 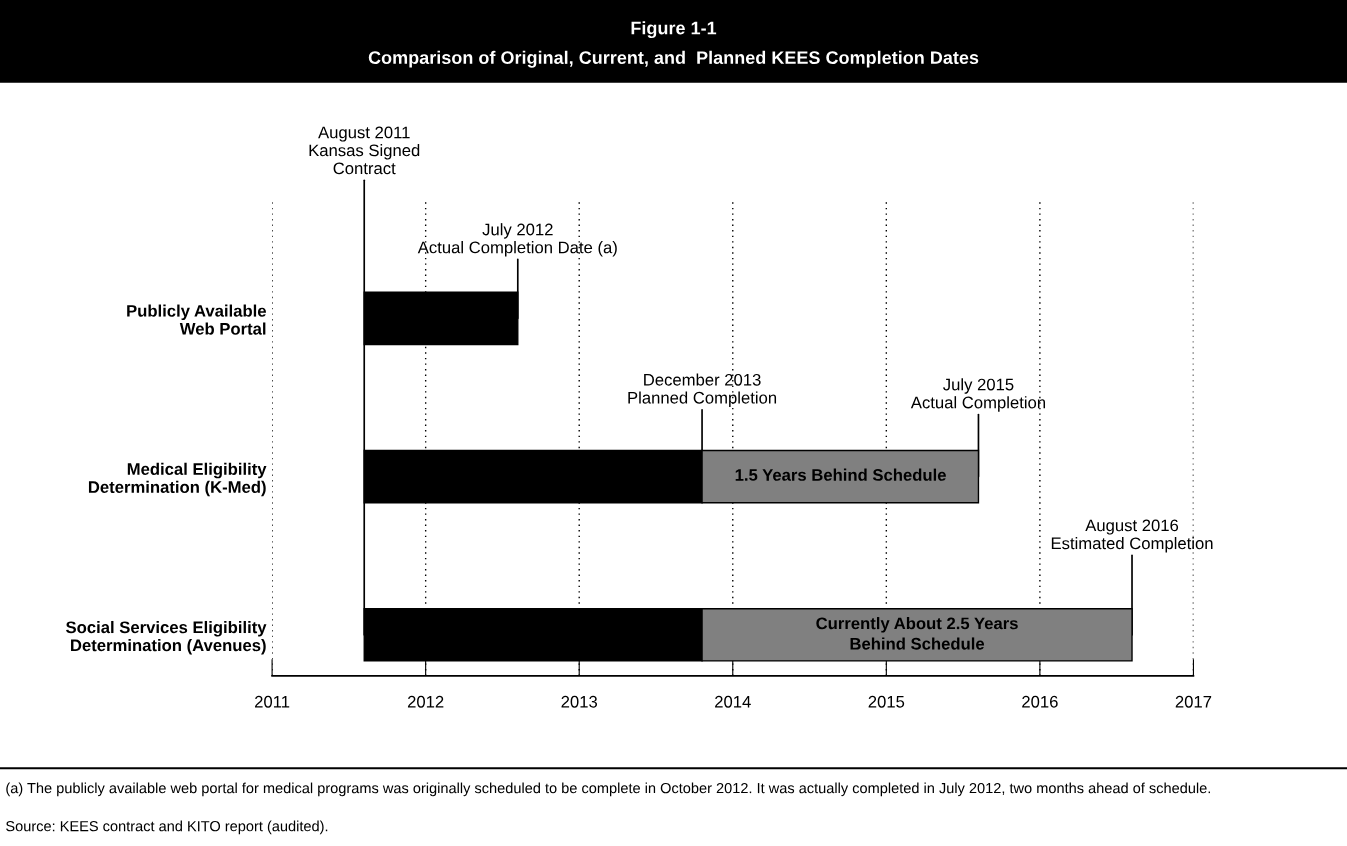 I want to click on x-tick-label: 2015, so click(x=886, y=701).